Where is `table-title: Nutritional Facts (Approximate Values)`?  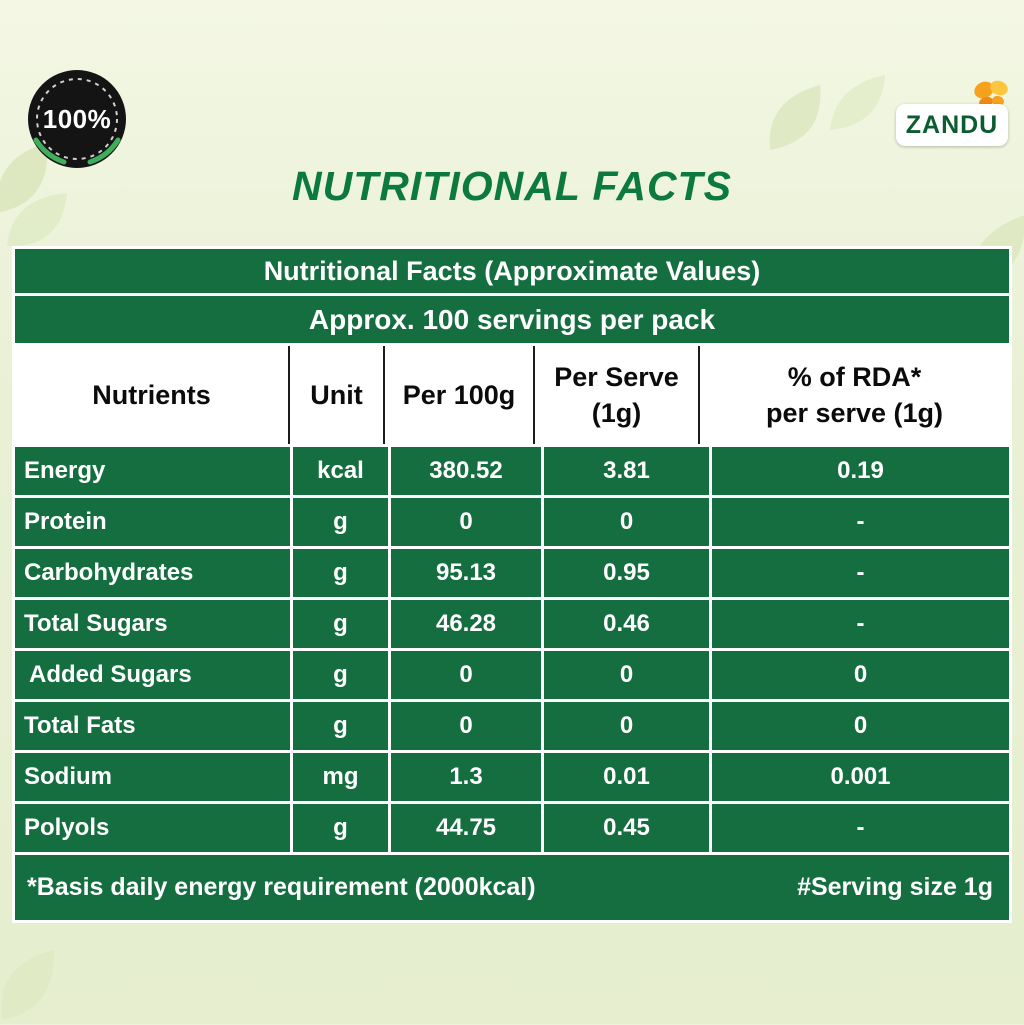 table-title: Nutritional Facts (Approximate Values) is located at coordinates (512, 270).